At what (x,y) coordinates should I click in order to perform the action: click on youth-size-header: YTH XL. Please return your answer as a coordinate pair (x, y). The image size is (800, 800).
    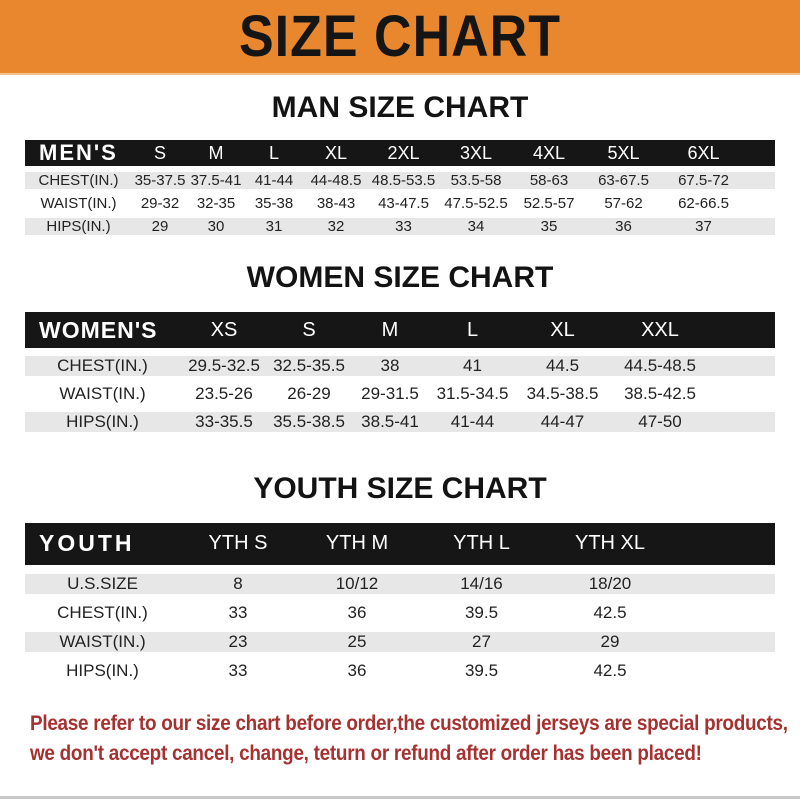
    Looking at the image, I should click on (610, 543).